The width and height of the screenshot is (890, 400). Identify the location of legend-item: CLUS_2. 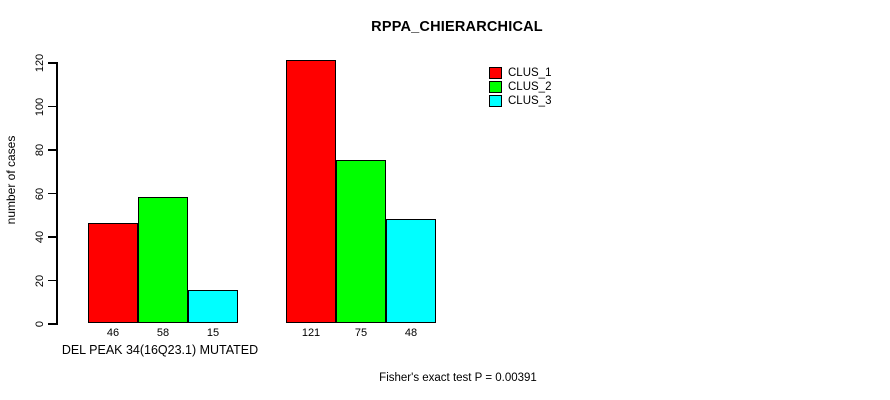
(520, 87).